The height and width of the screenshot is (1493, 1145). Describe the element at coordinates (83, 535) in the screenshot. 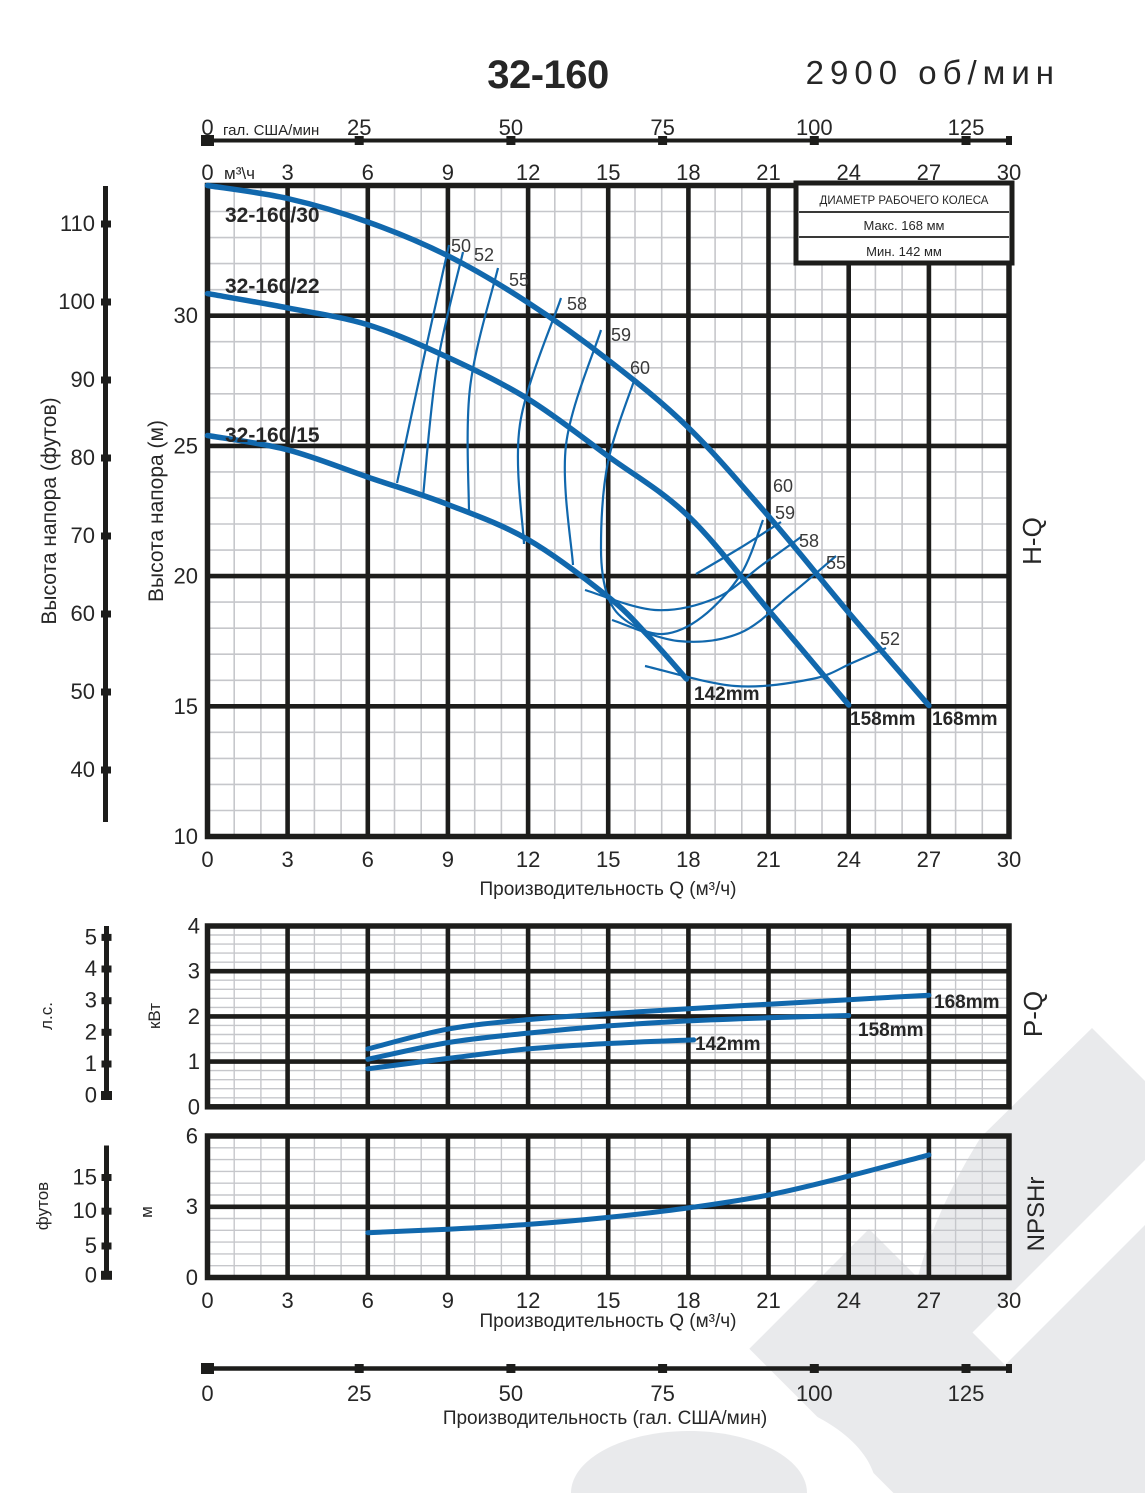

I see `svg-text: 70` at that location.